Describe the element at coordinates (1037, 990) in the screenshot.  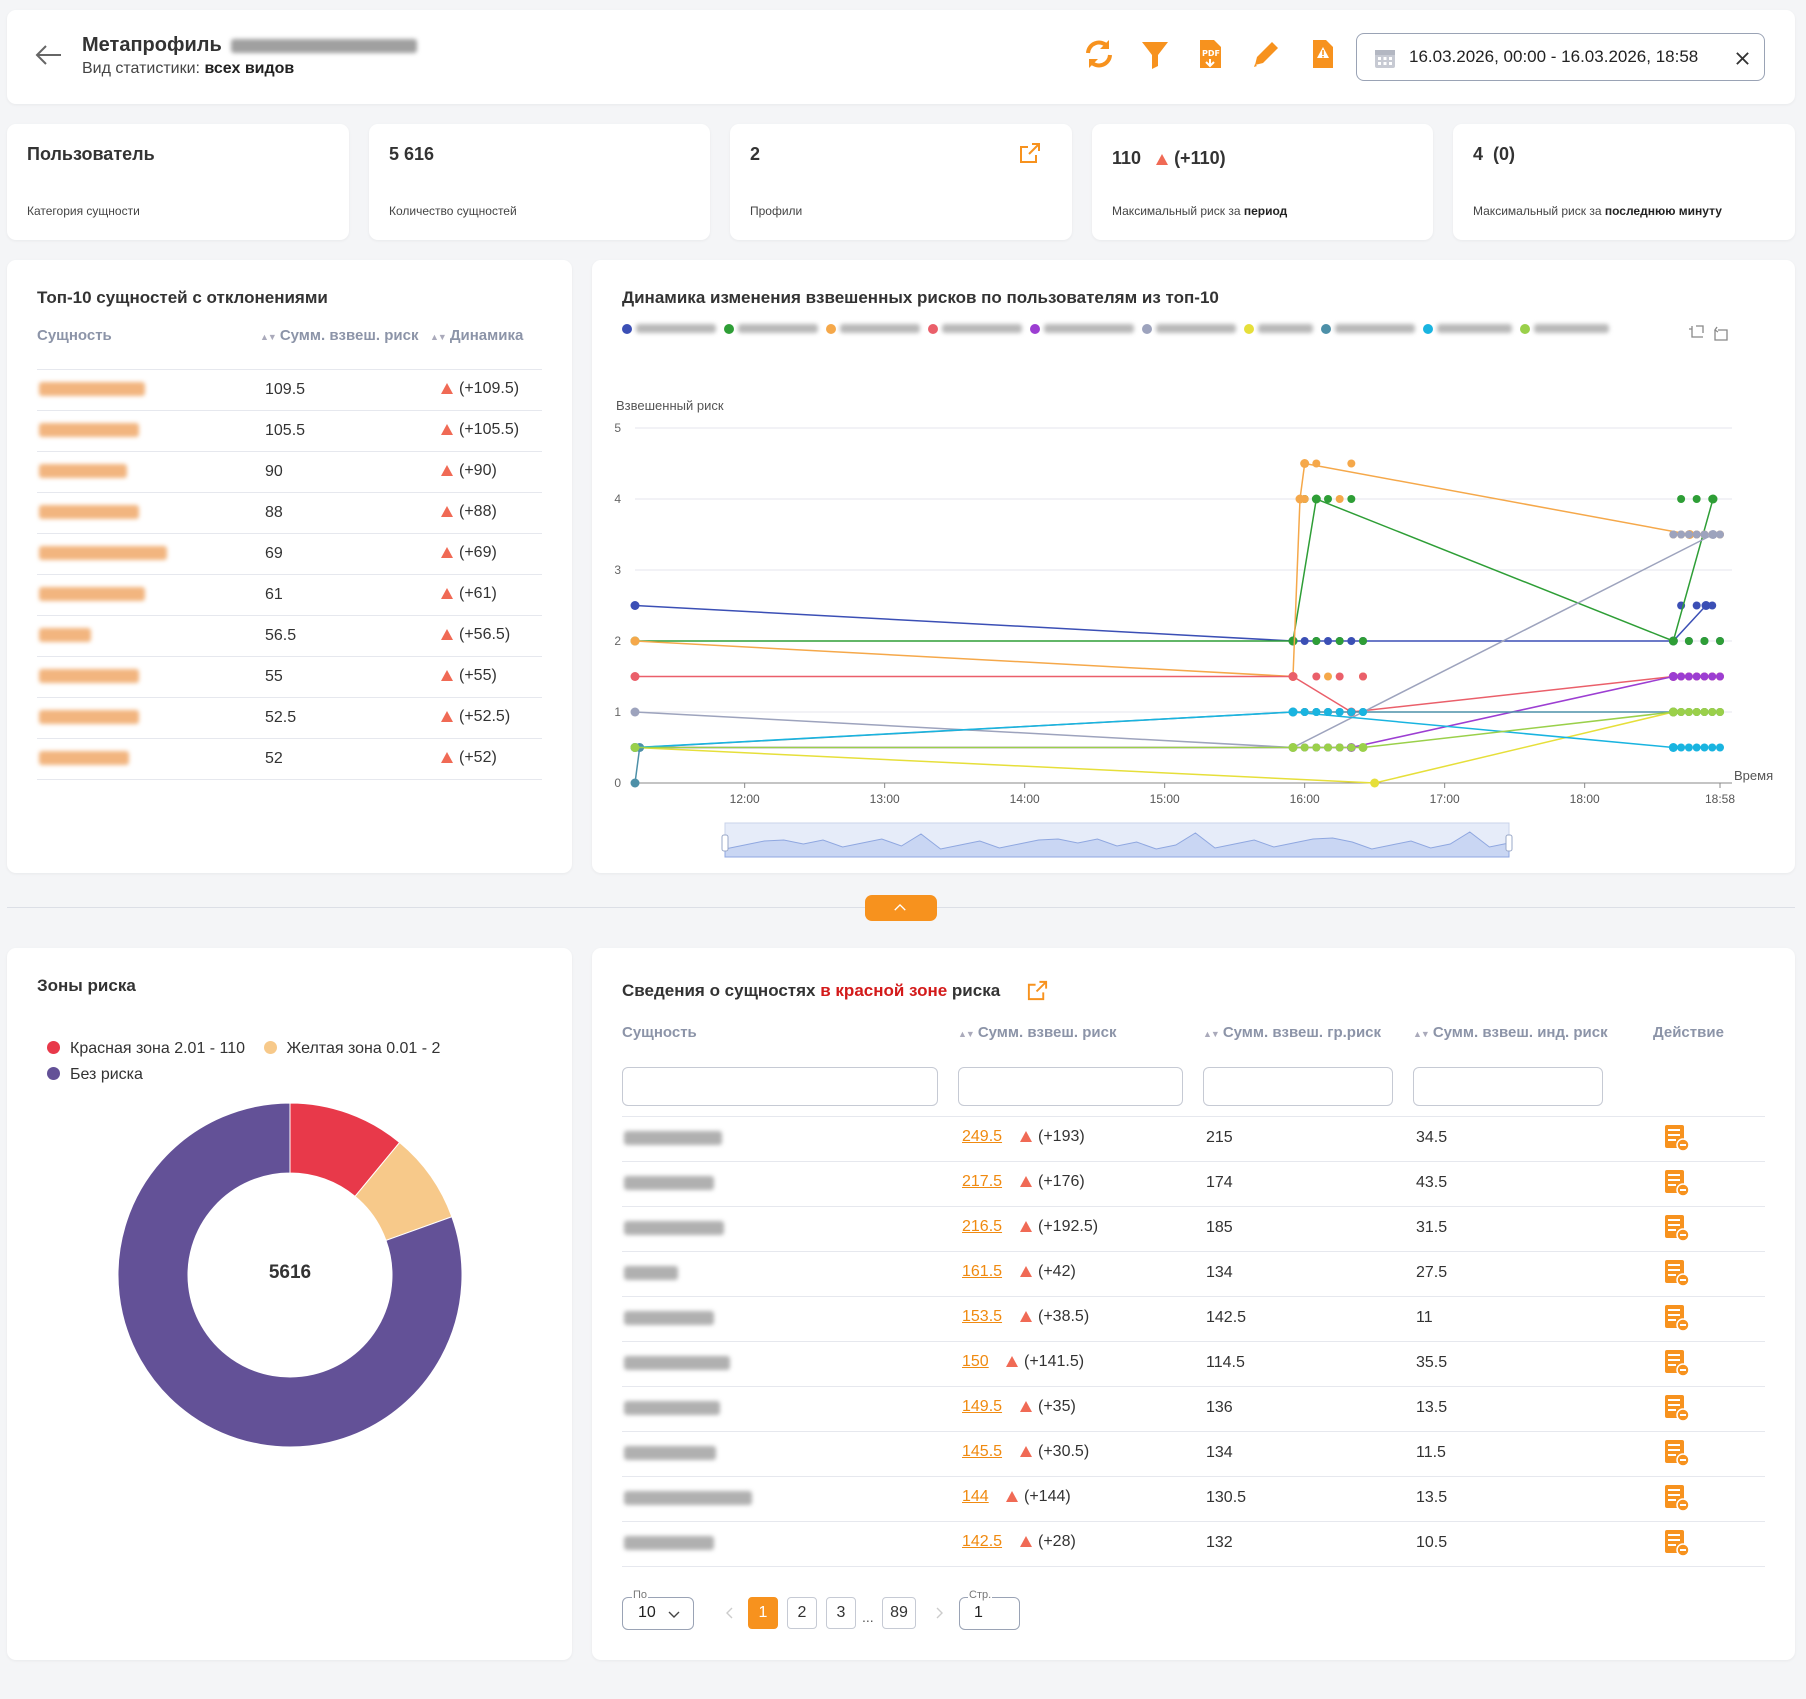
I see `external-link-icon` at that location.